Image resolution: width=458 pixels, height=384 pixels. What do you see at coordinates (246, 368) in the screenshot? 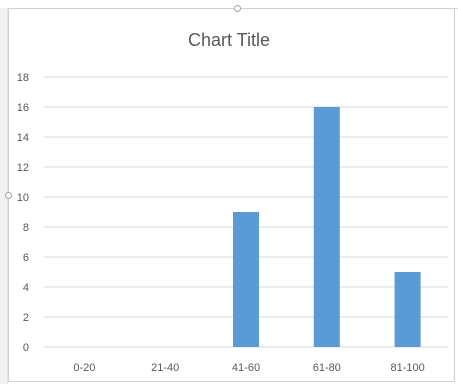
I see `x-tick-label: 41-60` at bounding box center [246, 368].